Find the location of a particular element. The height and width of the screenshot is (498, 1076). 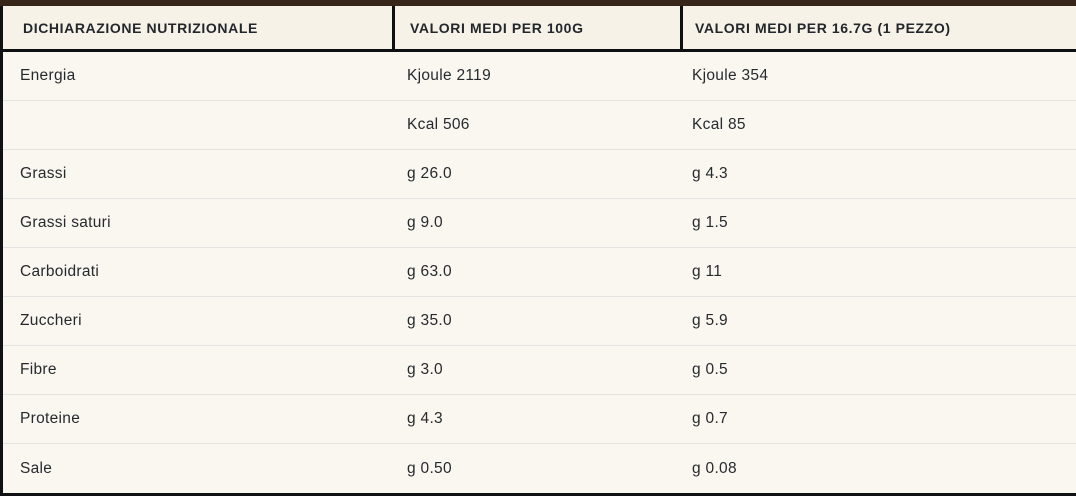

table-row: Grassi saturi g 9.0 g 1.5 is located at coordinates (539, 223).